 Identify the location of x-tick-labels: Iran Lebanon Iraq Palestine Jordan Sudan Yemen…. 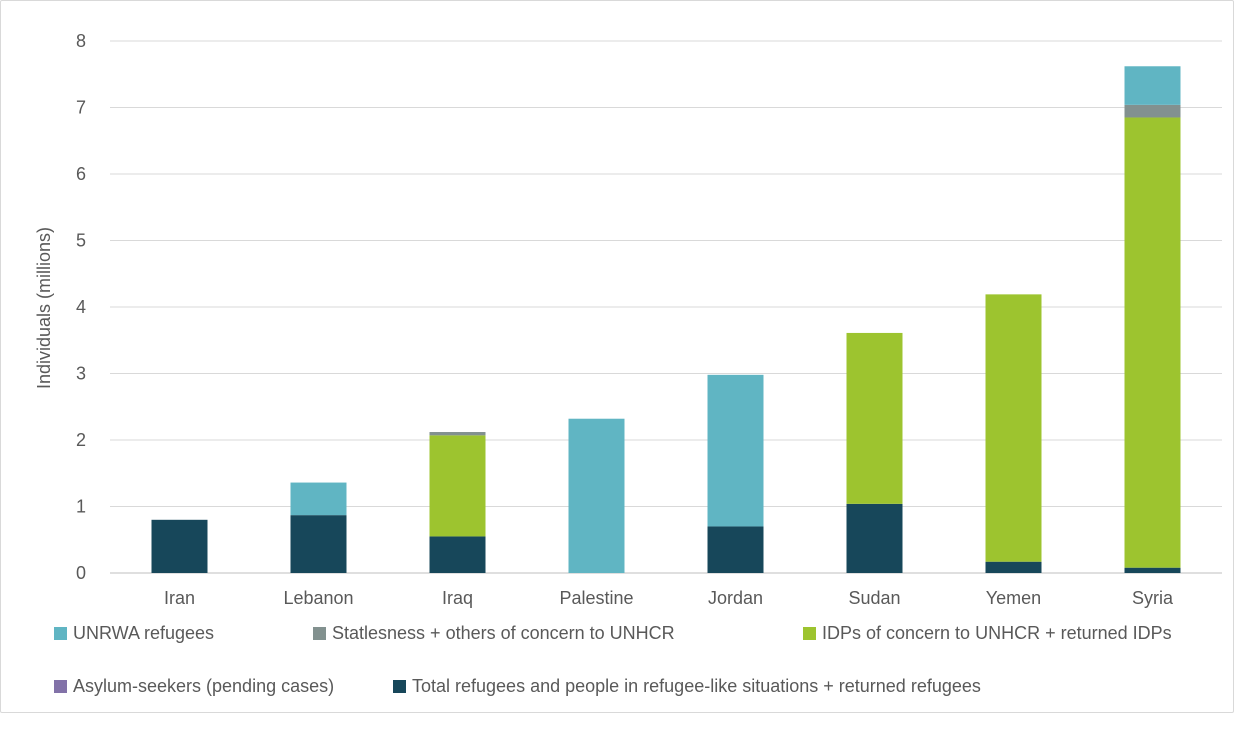
(669, 598).